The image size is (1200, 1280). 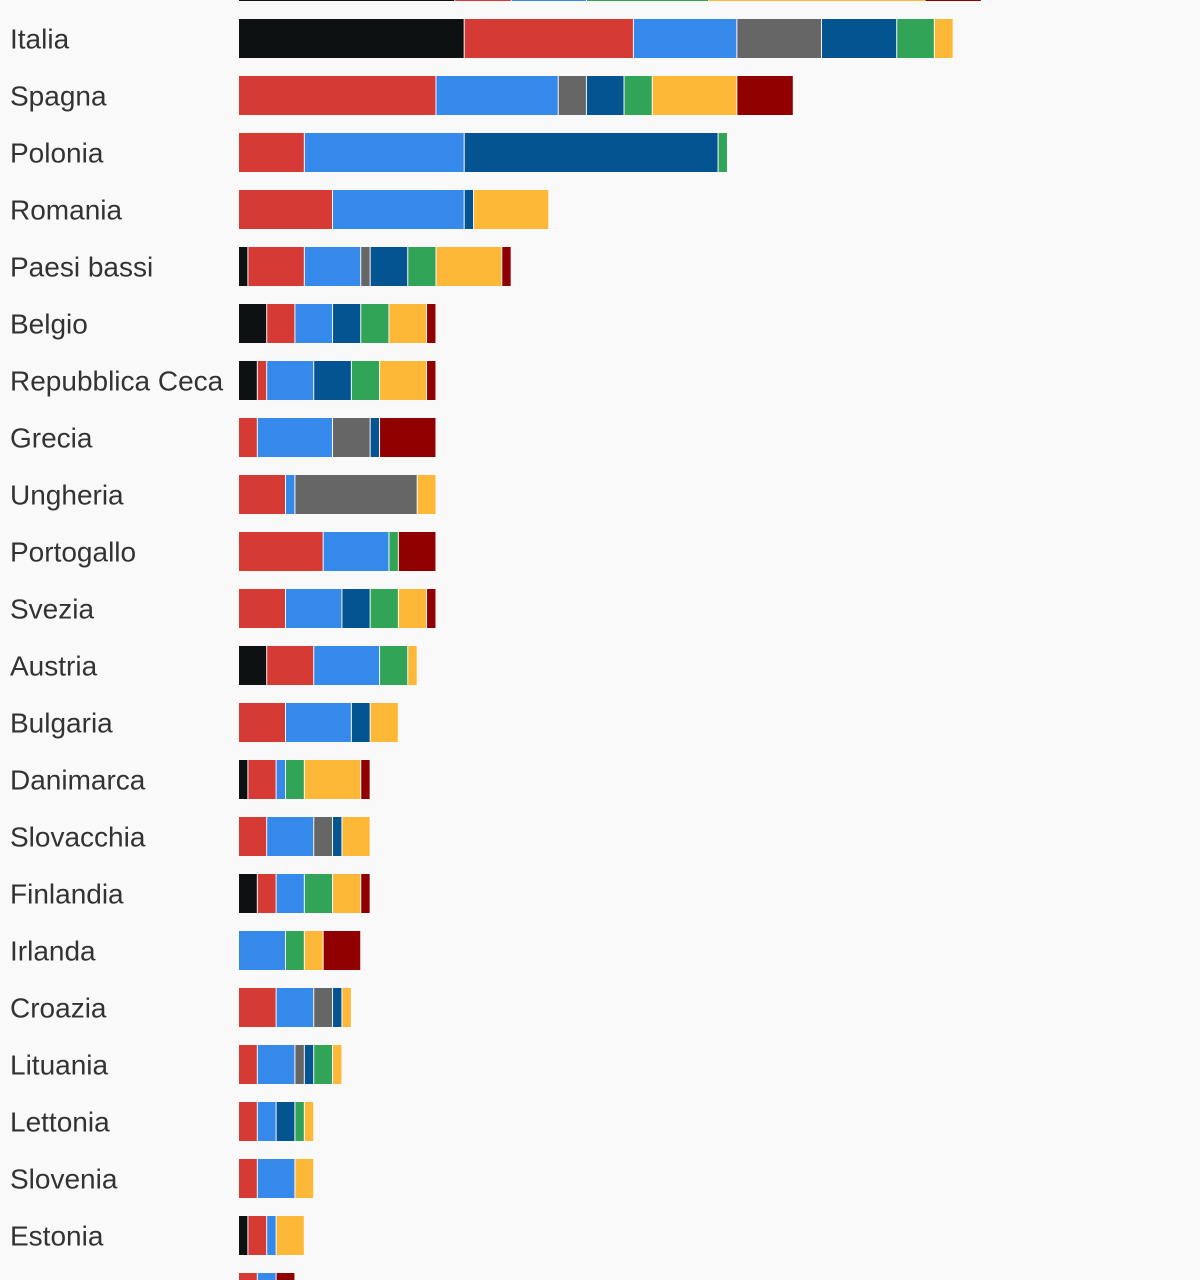 What do you see at coordinates (59, 1065) in the screenshot?
I see `category-label: Lituania` at bounding box center [59, 1065].